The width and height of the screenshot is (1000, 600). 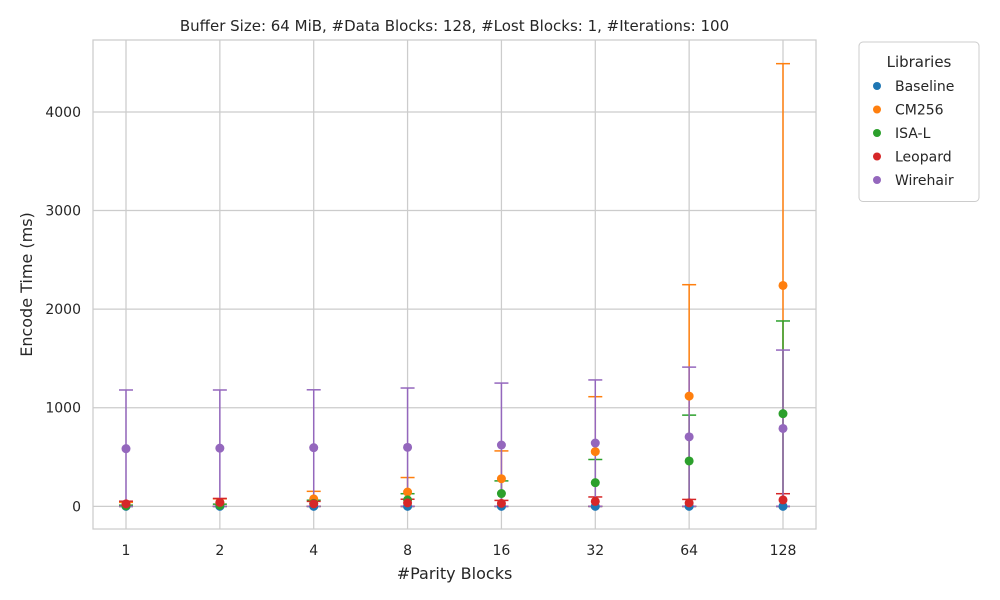 I want to click on y-tick-label: 1000, so click(x=63, y=409).